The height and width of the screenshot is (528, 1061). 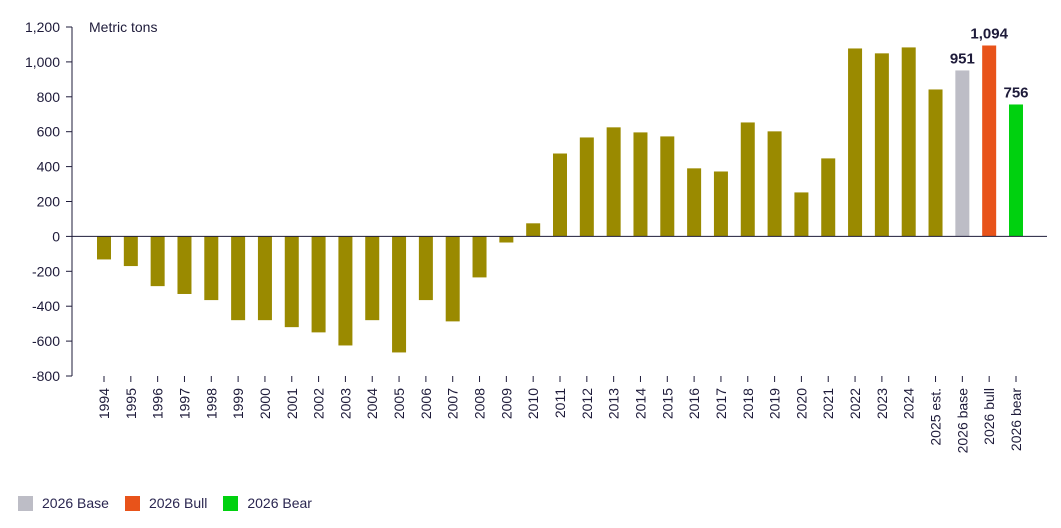 I want to click on bar-1996, so click(x=157, y=261).